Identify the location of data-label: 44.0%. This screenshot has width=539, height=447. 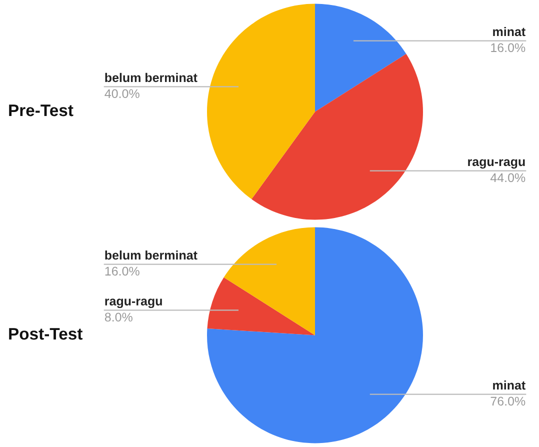
(508, 177).